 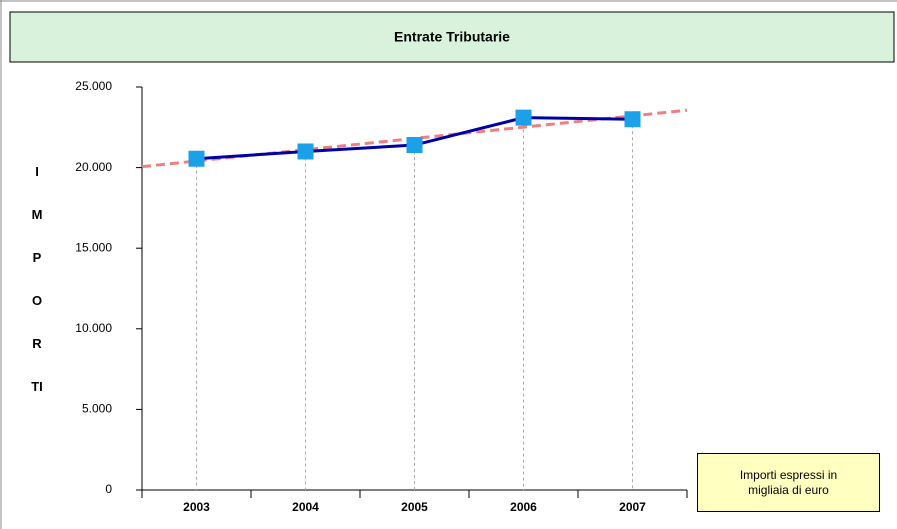 I want to click on x-tick-label: 2003, so click(x=196, y=507).